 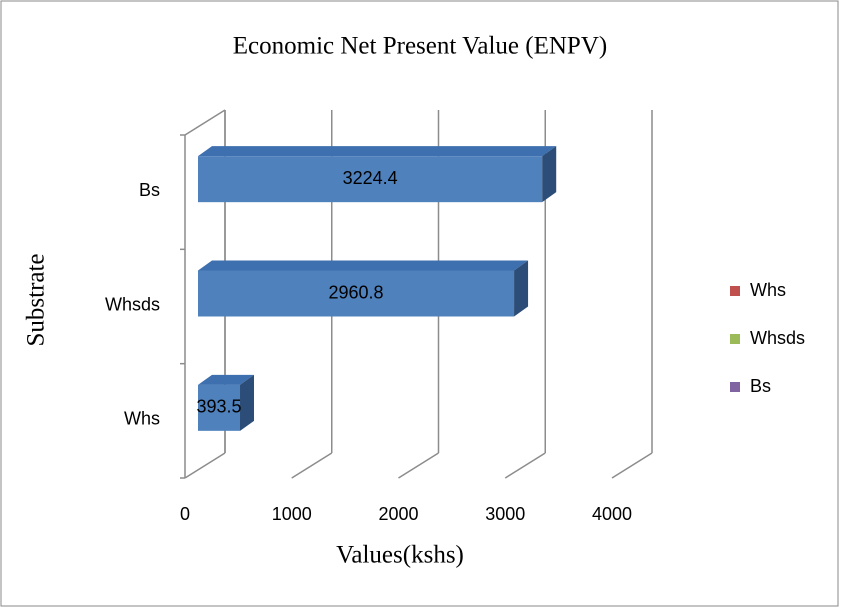 I want to click on x-tick-label: 0, so click(x=185, y=514).